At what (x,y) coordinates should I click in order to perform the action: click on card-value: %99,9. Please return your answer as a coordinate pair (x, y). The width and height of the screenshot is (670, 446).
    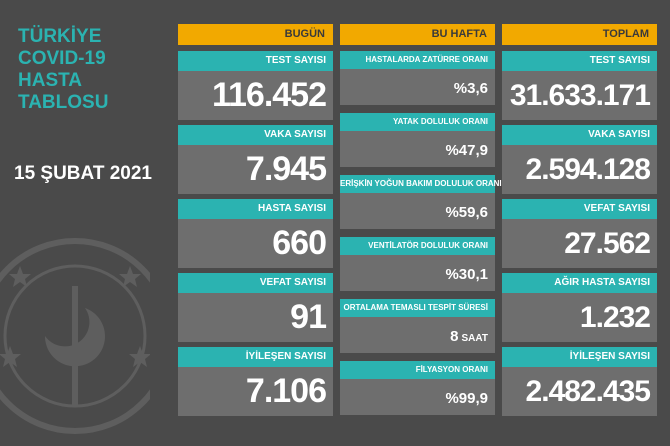
    Looking at the image, I should click on (417, 397).